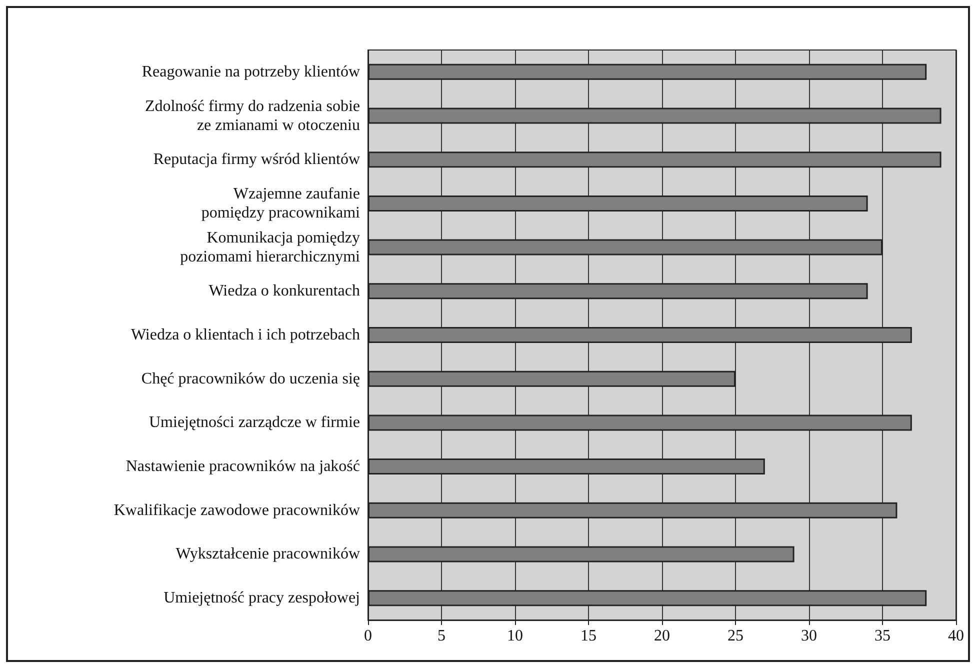  Describe the element at coordinates (368, 636) in the screenshot. I see `x-tick-label: 0` at that location.